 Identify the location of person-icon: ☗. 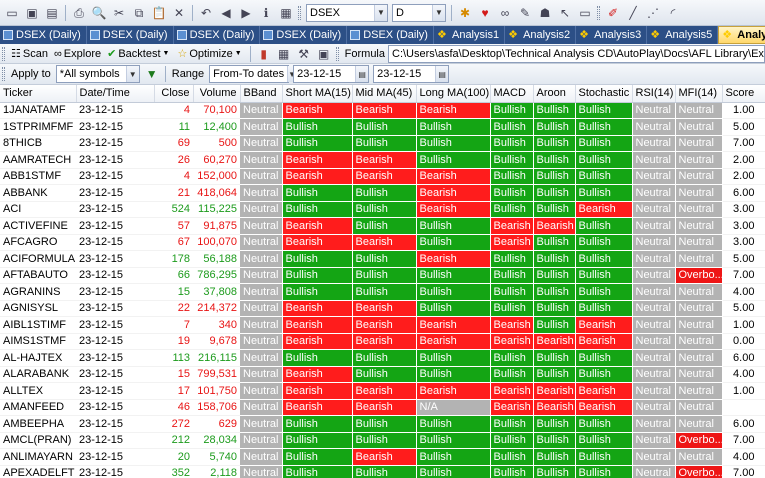
(545, 12).